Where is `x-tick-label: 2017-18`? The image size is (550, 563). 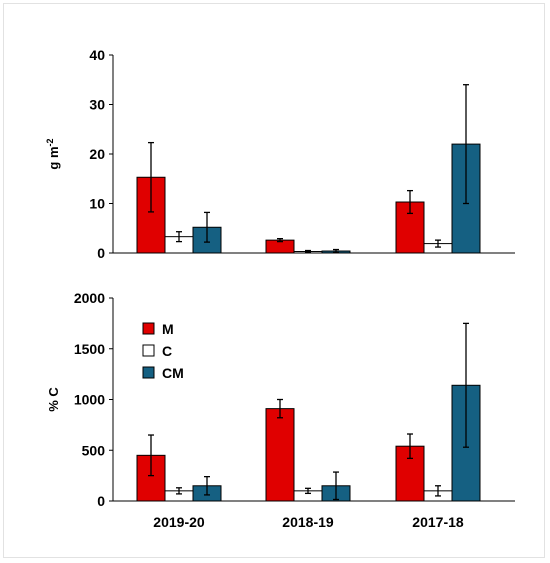 x-tick-label: 2017-18 is located at coordinates (438, 522).